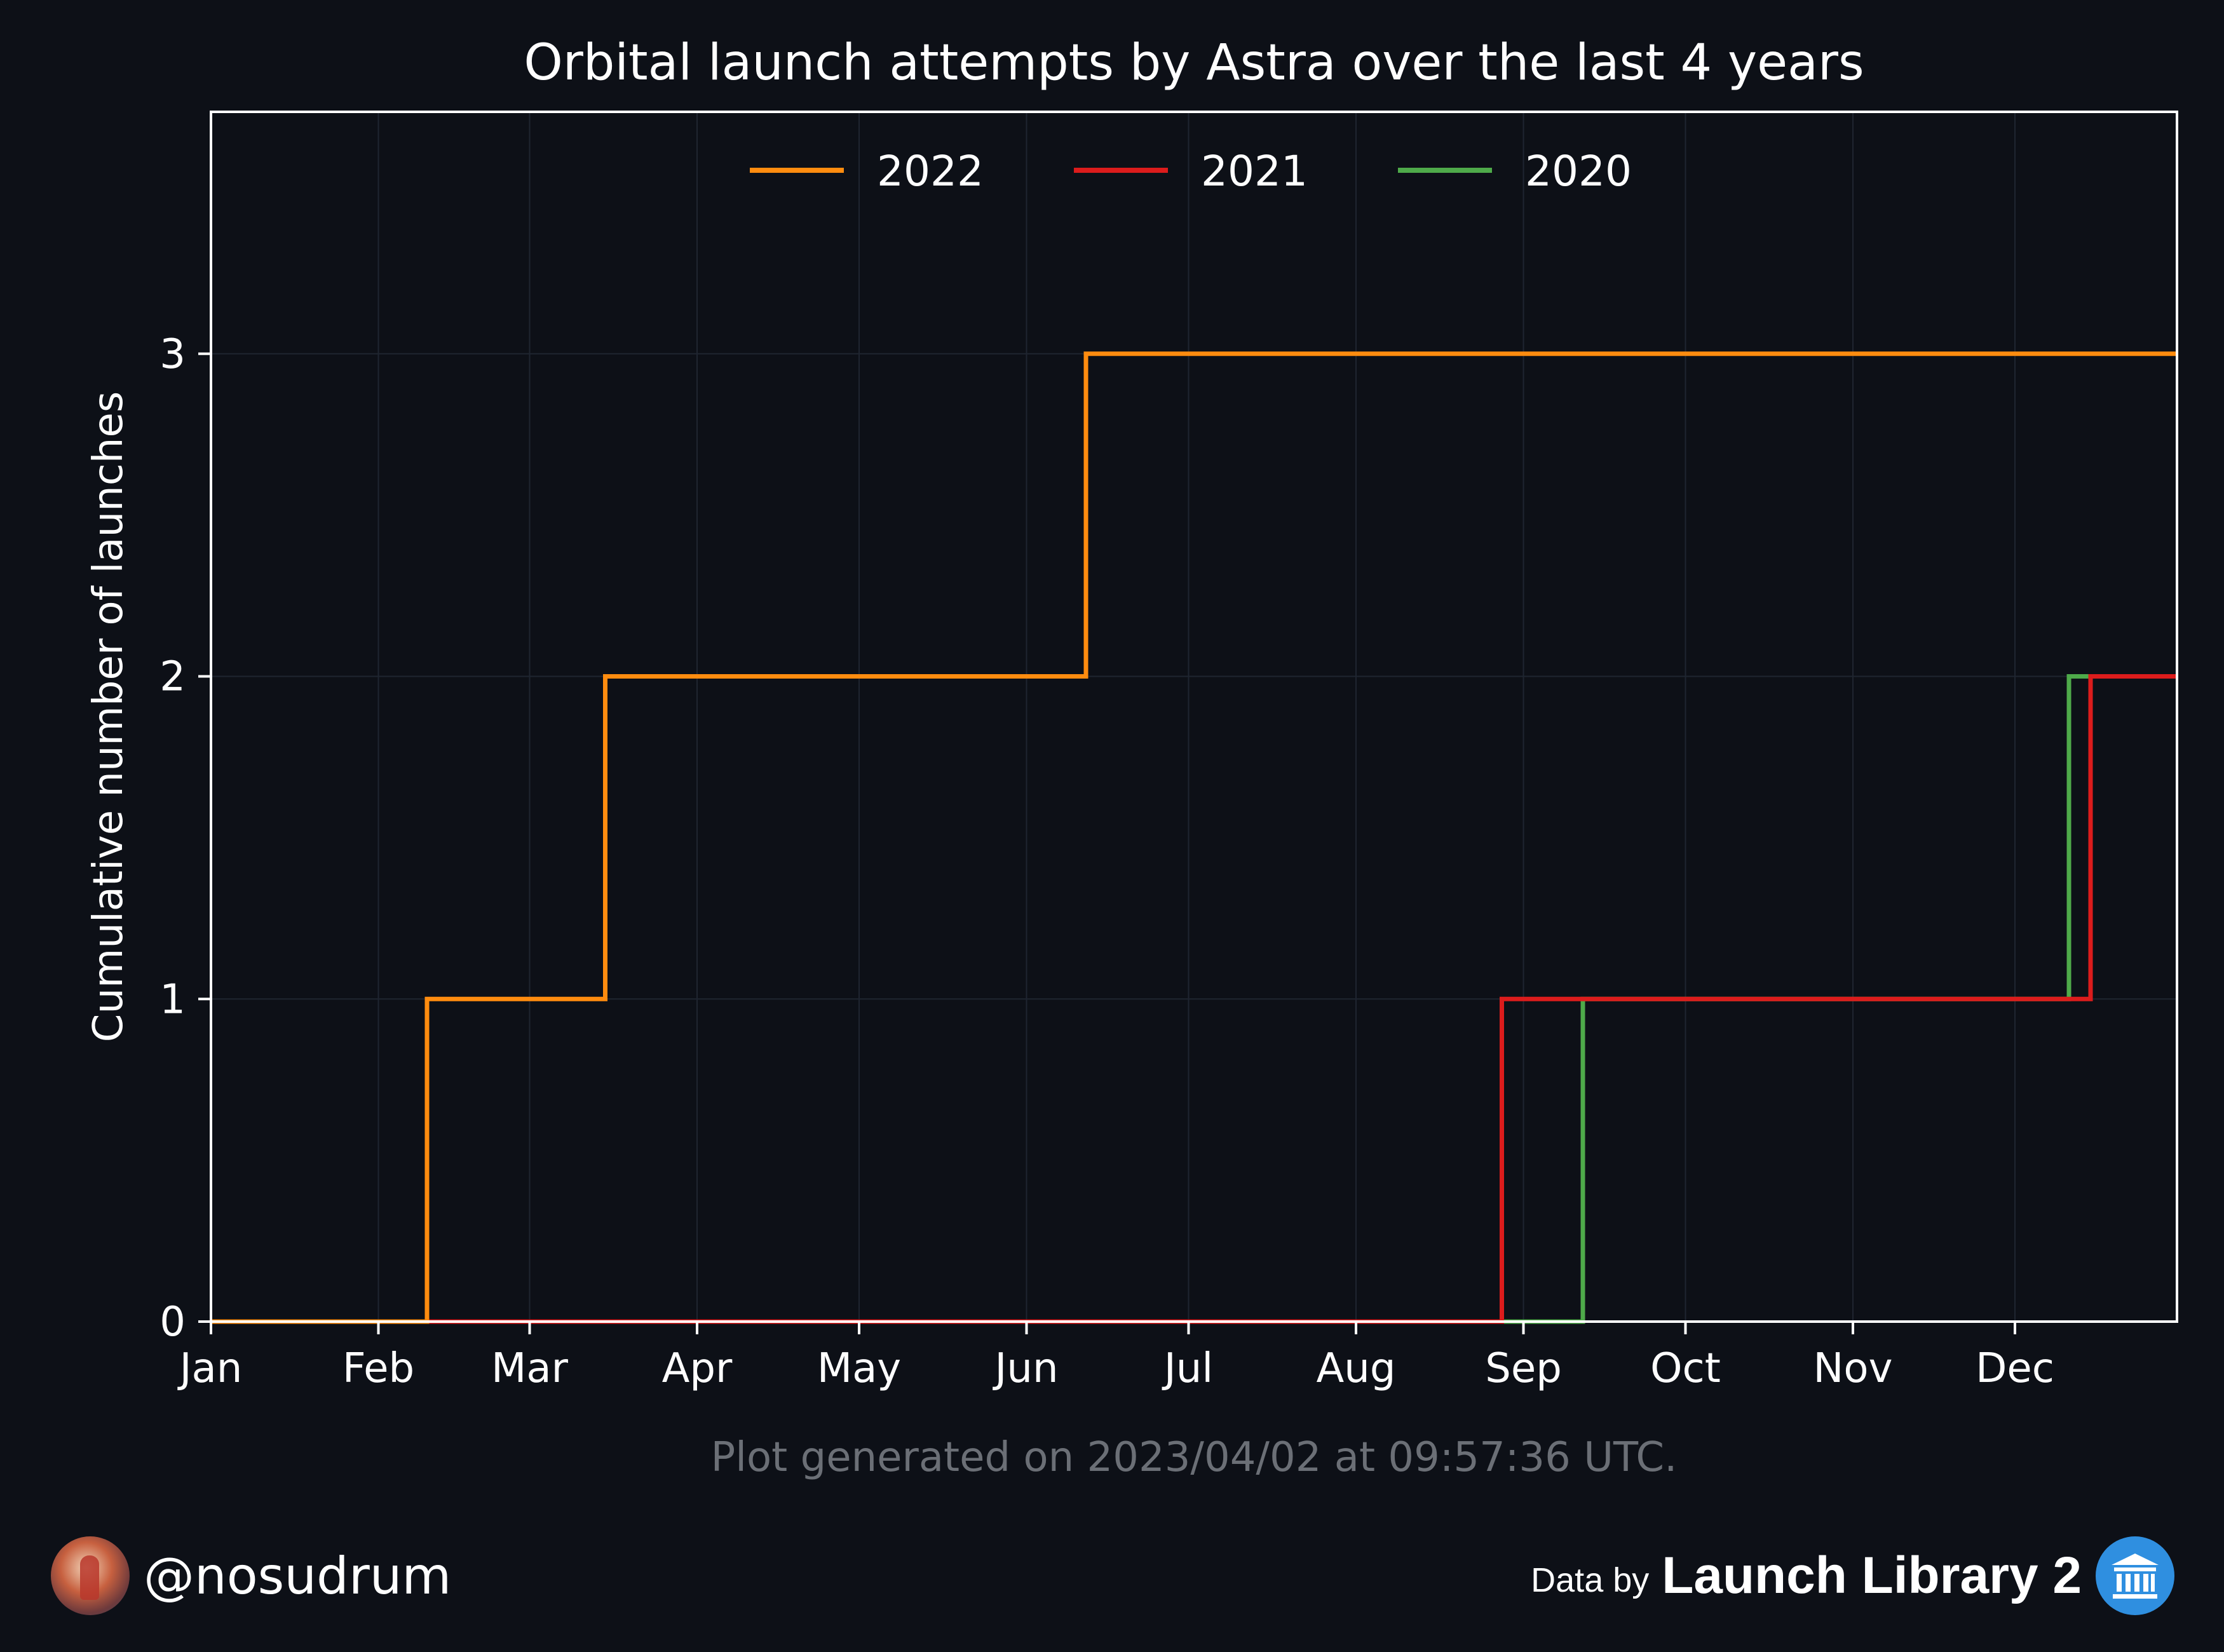 The image size is (2224, 1652). I want to click on y-axis-label: Cumulative number of launches, so click(108, 716).